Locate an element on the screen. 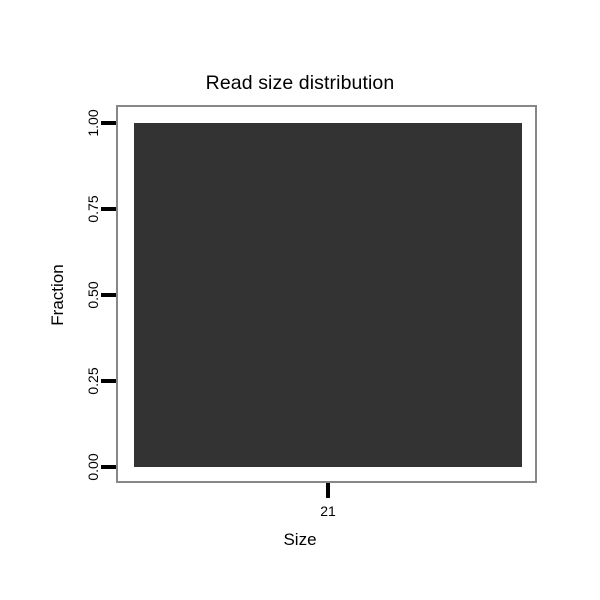  x-axis-title: Size is located at coordinates (300, 539).